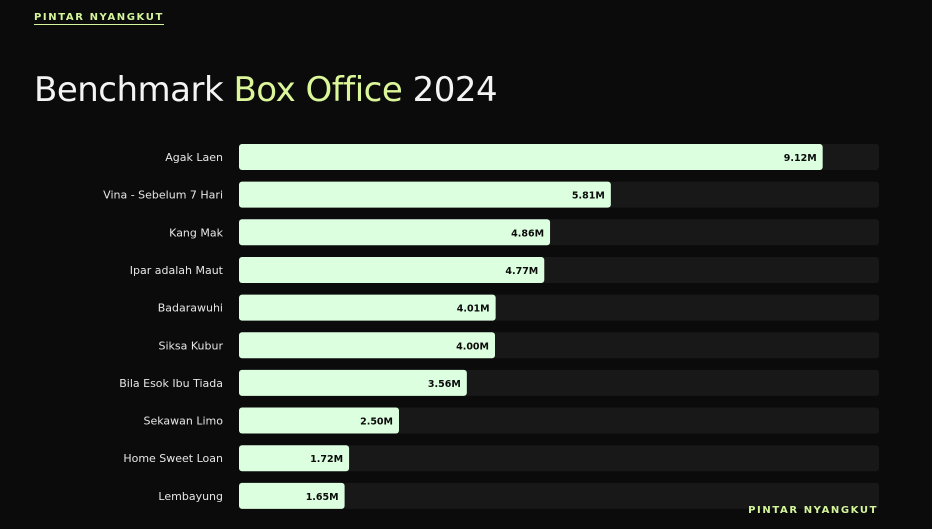 Image resolution: width=932 pixels, height=529 pixels. I want to click on category-label: Siksa Kubur, so click(191, 345).